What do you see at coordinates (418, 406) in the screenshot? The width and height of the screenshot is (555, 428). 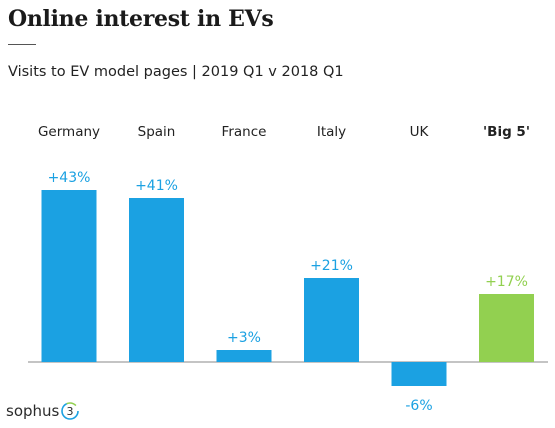 I see `value-label: -6%` at bounding box center [418, 406].